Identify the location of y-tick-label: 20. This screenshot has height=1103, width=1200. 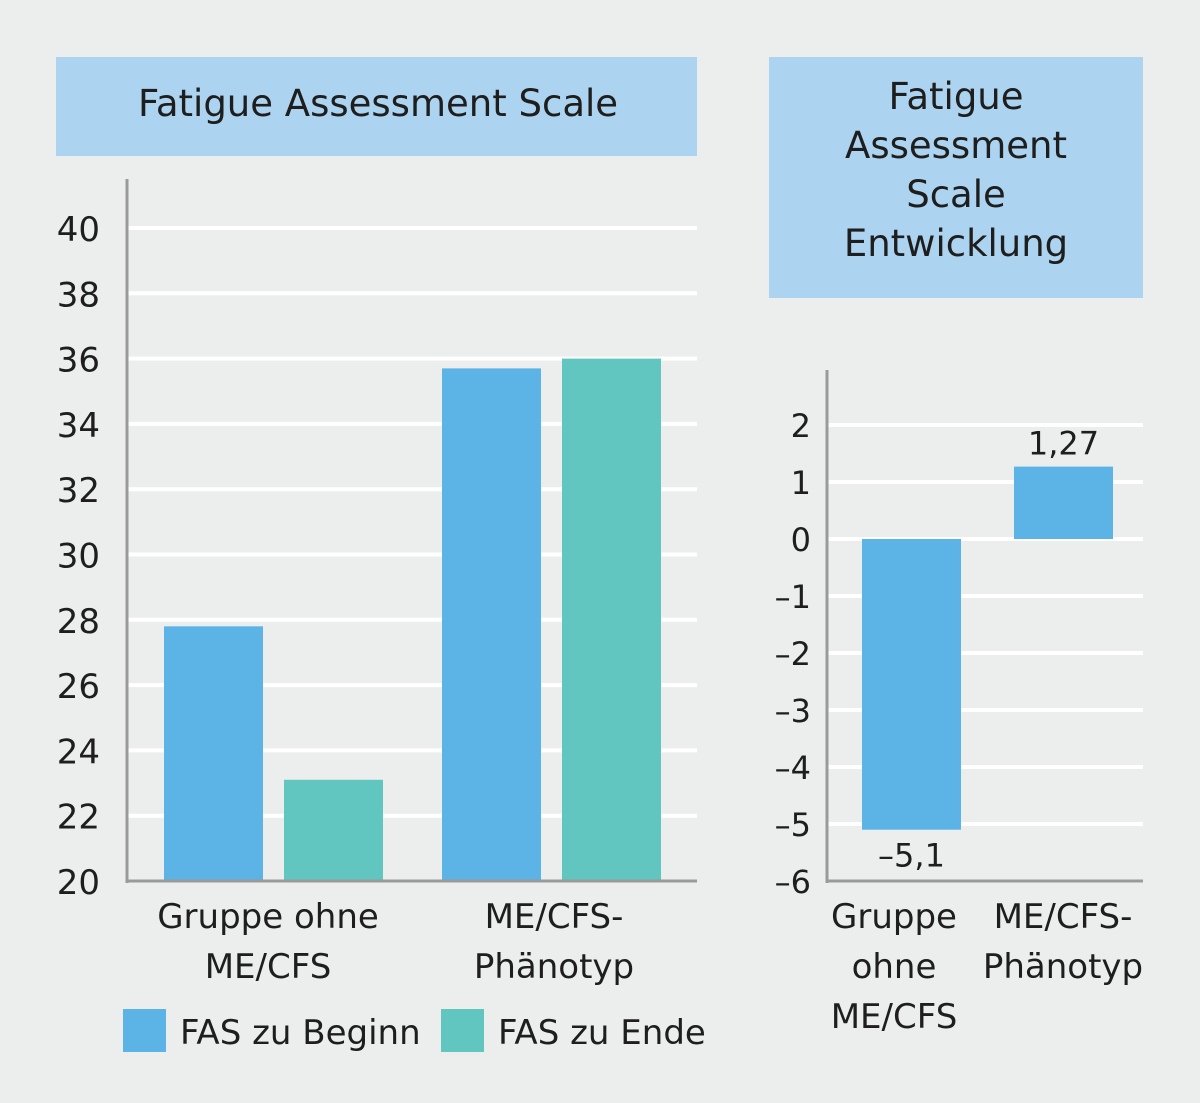
(78, 883).